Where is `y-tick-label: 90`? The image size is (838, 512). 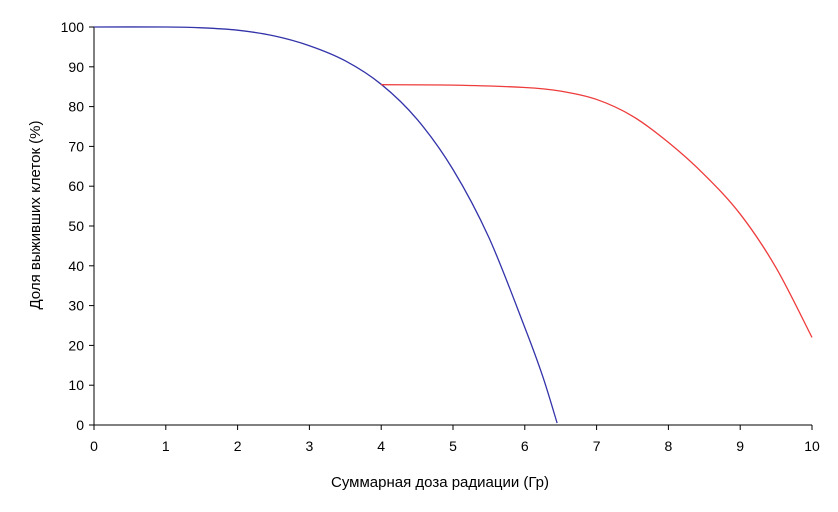
y-tick-label: 90 is located at coordinates (76, 67).